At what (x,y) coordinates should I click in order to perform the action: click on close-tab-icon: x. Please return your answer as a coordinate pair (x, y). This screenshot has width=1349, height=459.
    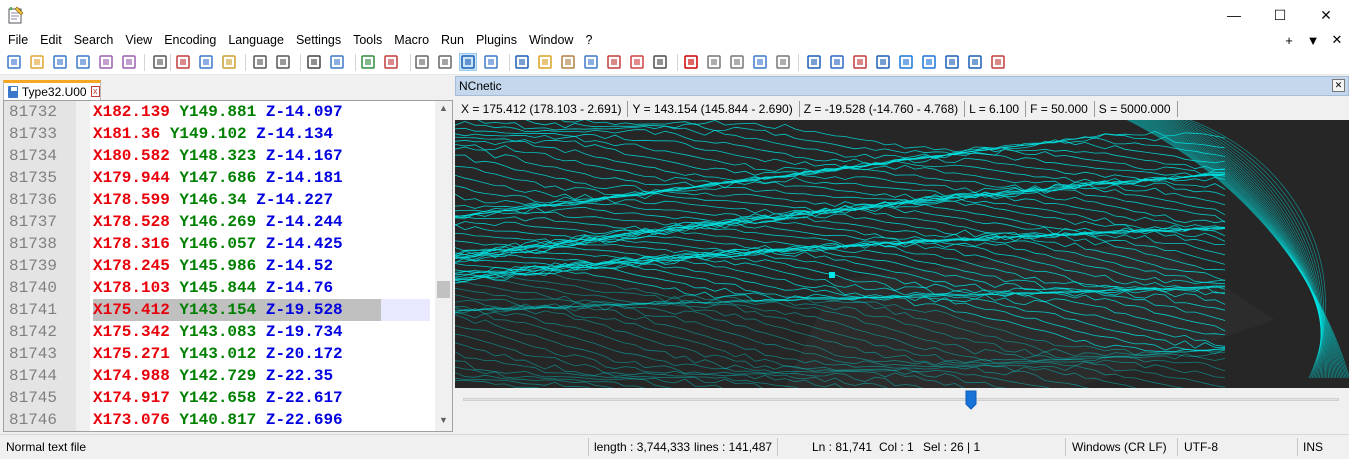
    Looking at the image, I should click on (95, 91).